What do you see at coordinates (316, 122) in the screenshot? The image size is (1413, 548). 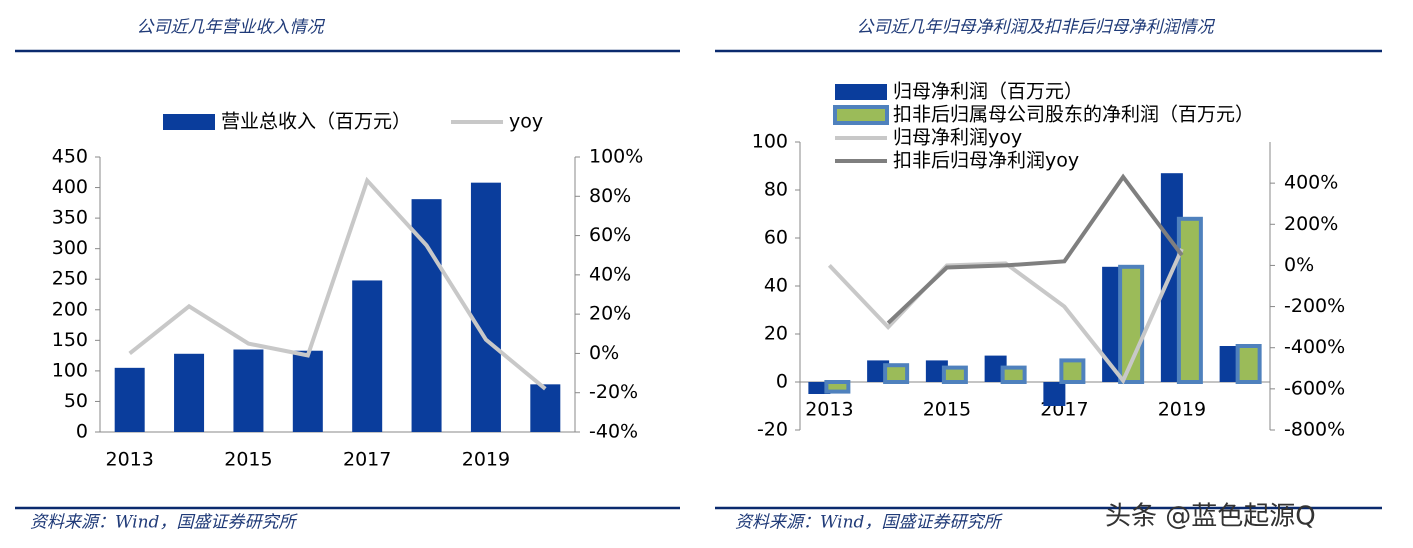 I see `legend-label: 营业总收入（百万元）` at bounding box center [316, 122].